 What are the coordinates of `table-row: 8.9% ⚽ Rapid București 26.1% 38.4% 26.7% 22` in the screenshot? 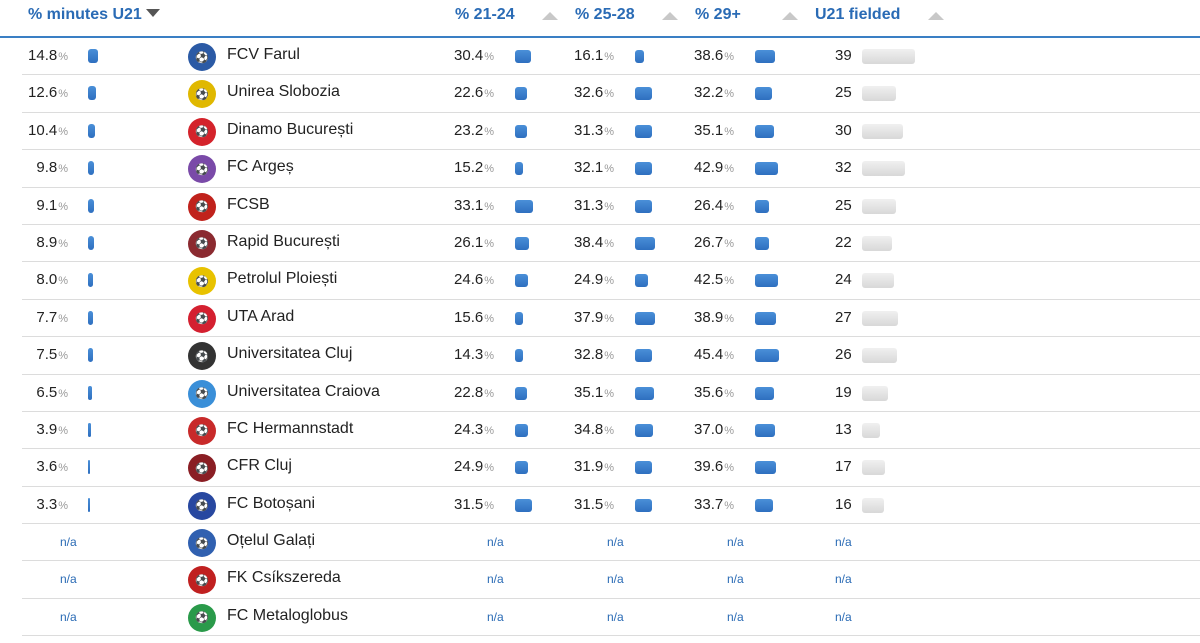 It's located at (611, 244).